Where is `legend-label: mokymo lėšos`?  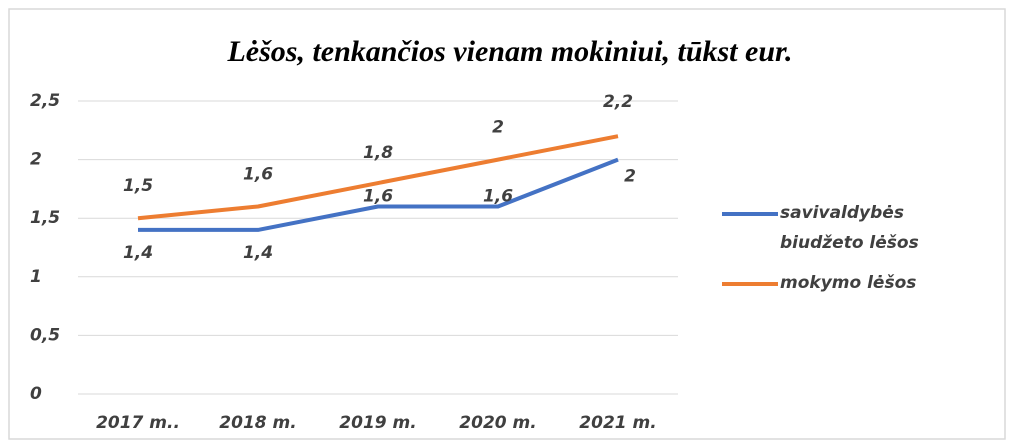 legend-label: mokymo lėšos is located at coordinates (848, 283).